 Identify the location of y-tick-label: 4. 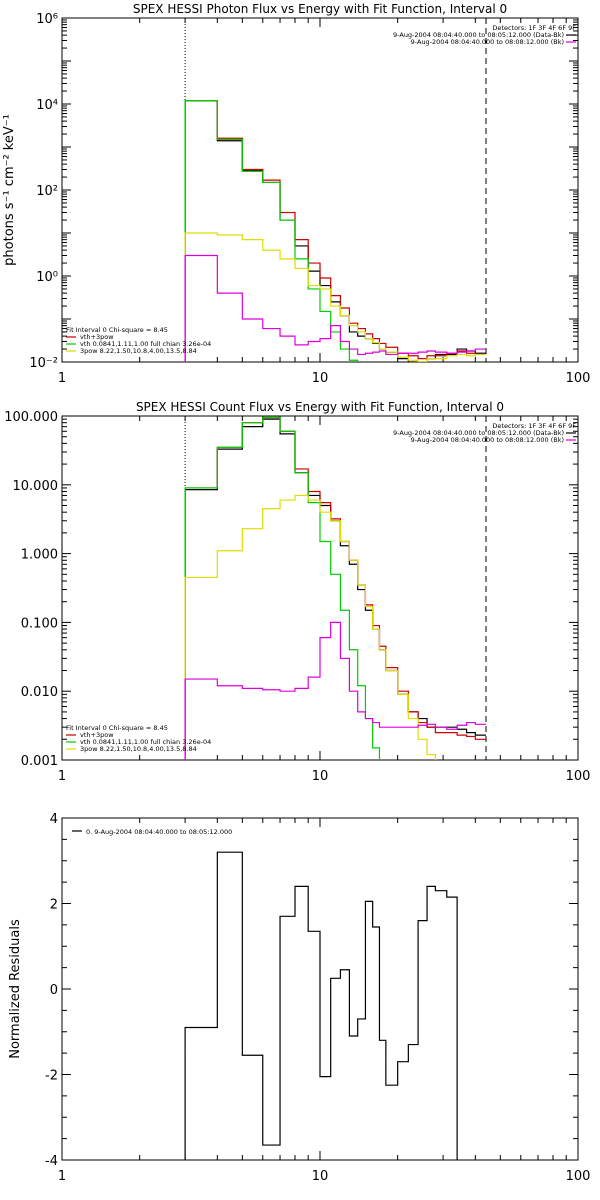
(54, 819).